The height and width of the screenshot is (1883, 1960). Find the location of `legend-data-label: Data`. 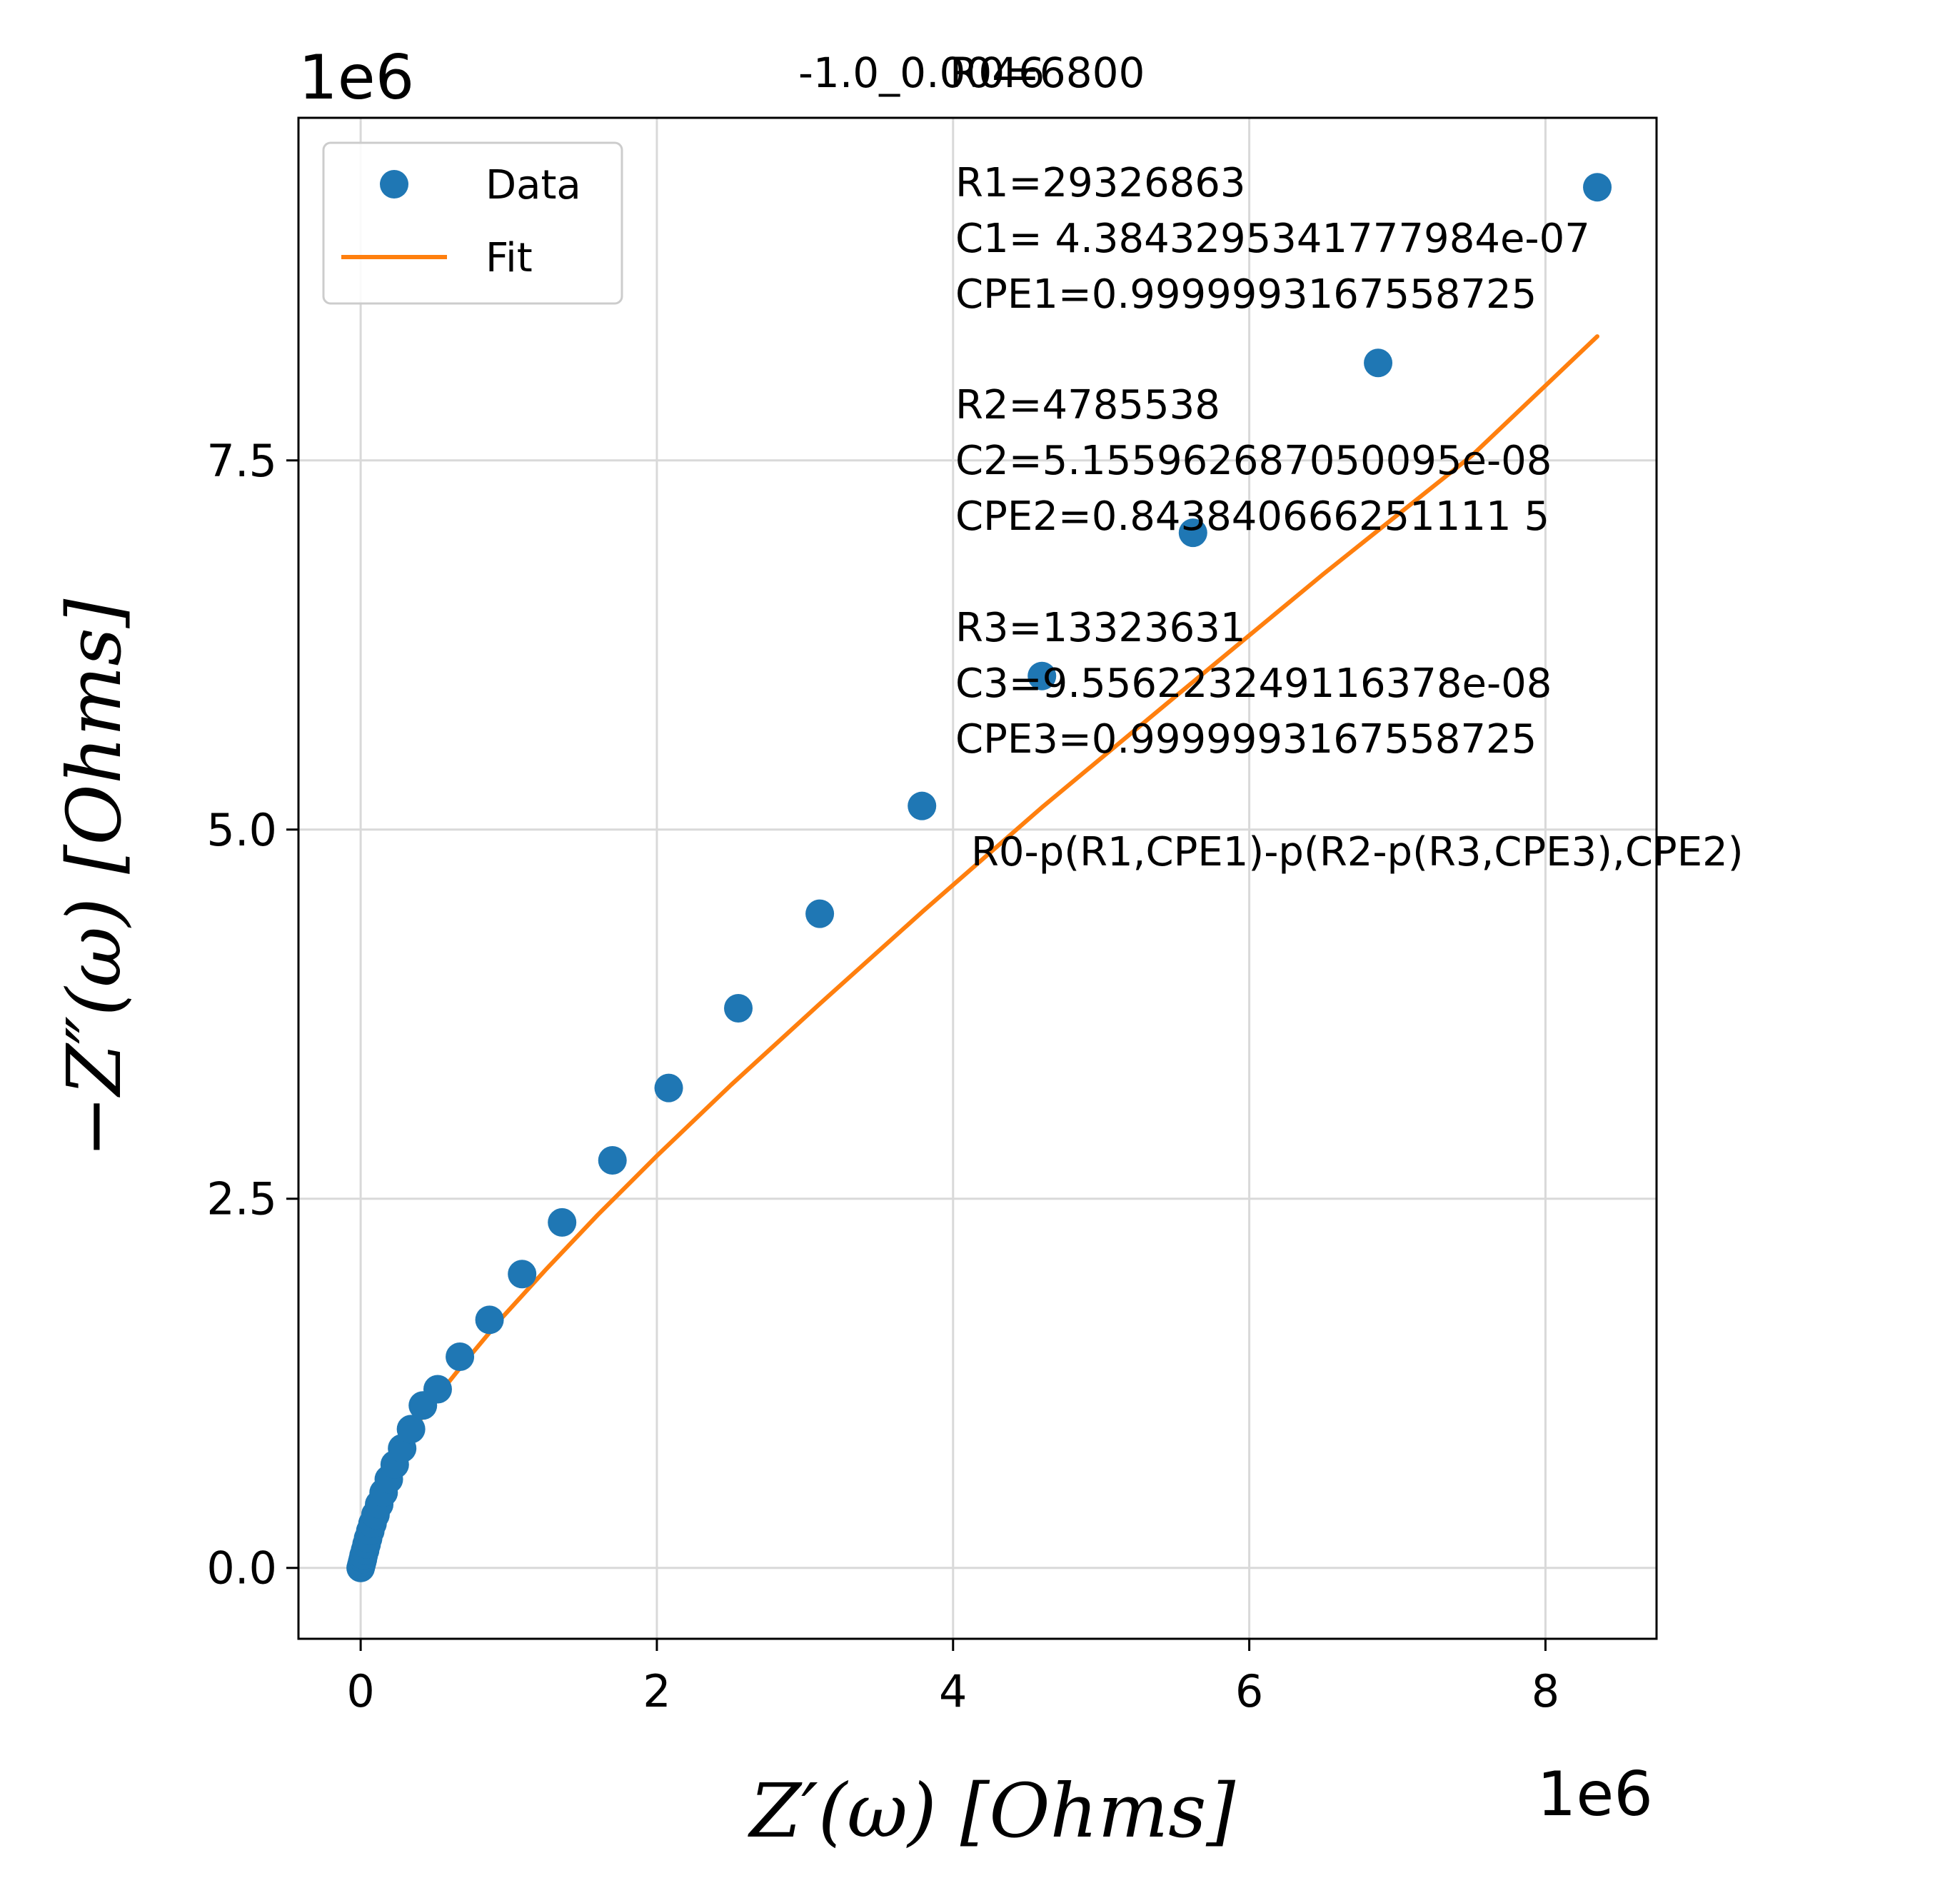

legend-data-label: Data is located at coordinates (533, 186).